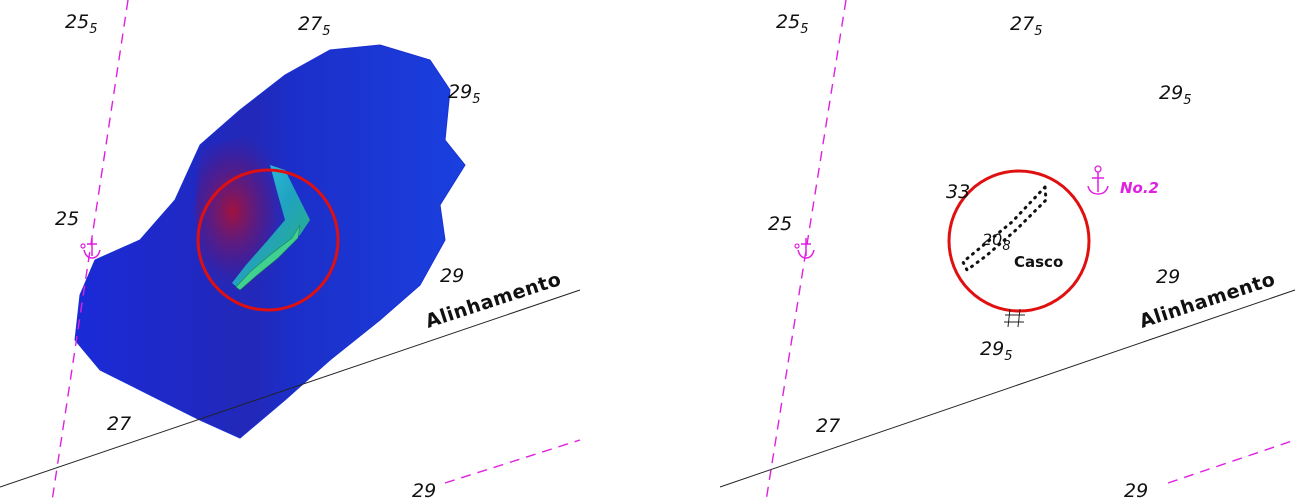 The image size is (1300, 501). I want to click on bathymetry-deep-zone, so click(257, 220).